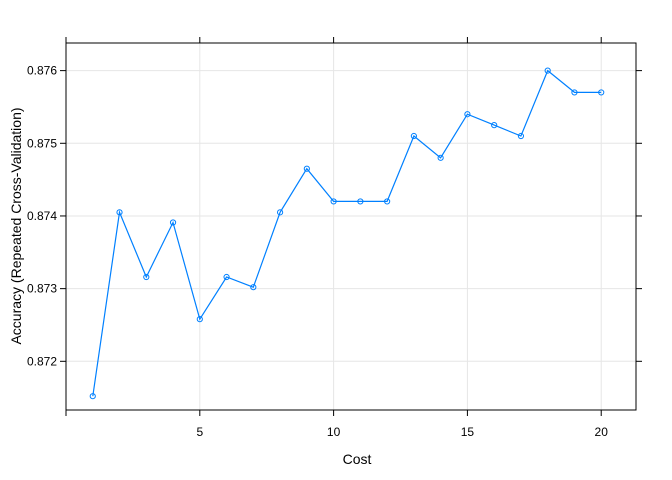 The width and height of the screenshot is (672, 480). I want to click on x-tick-label: 5, so click(199, 432).